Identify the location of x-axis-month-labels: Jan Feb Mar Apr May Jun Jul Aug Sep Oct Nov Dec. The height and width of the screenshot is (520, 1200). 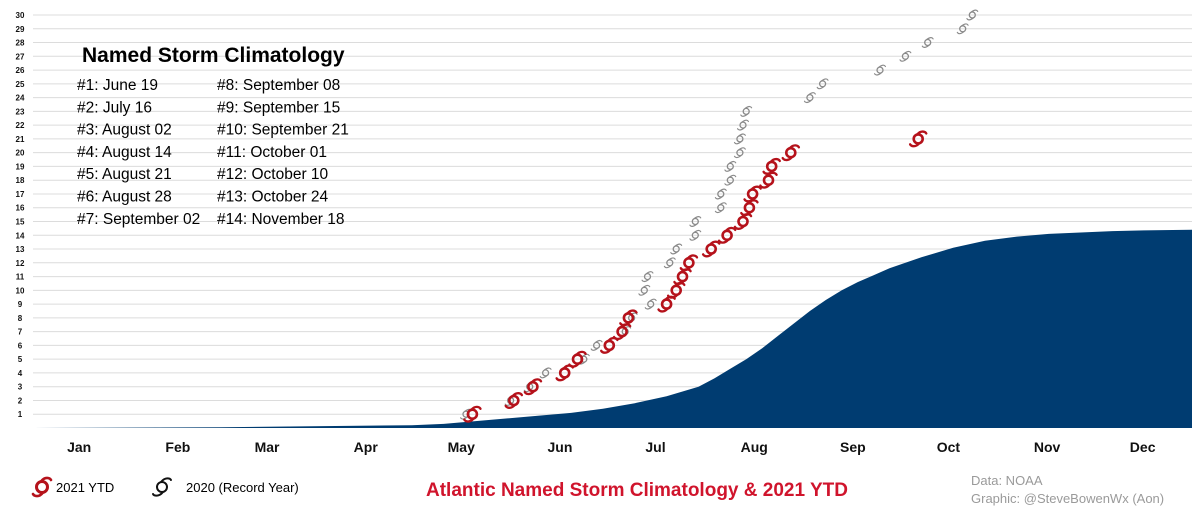
(611, 447).